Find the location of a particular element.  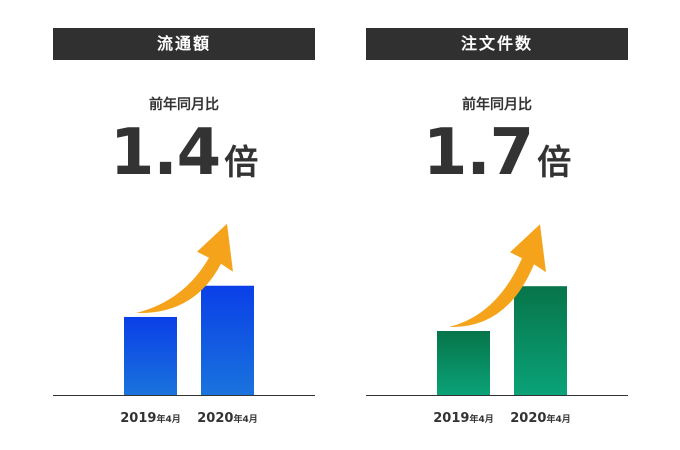

panel-title: 注文件数 is located at coordinates (497, 44).